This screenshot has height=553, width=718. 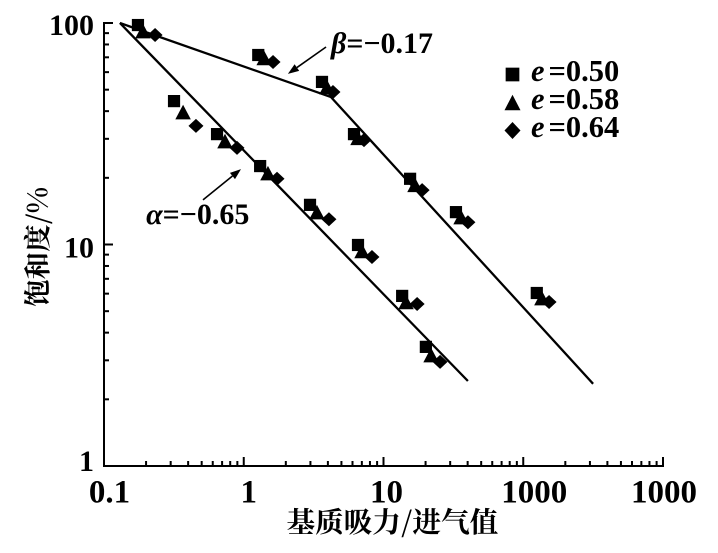 What do you see at coordinates (86, 461) in the screenshot?
I see `y-tick-label: 1` at bounding box center [86, 461].